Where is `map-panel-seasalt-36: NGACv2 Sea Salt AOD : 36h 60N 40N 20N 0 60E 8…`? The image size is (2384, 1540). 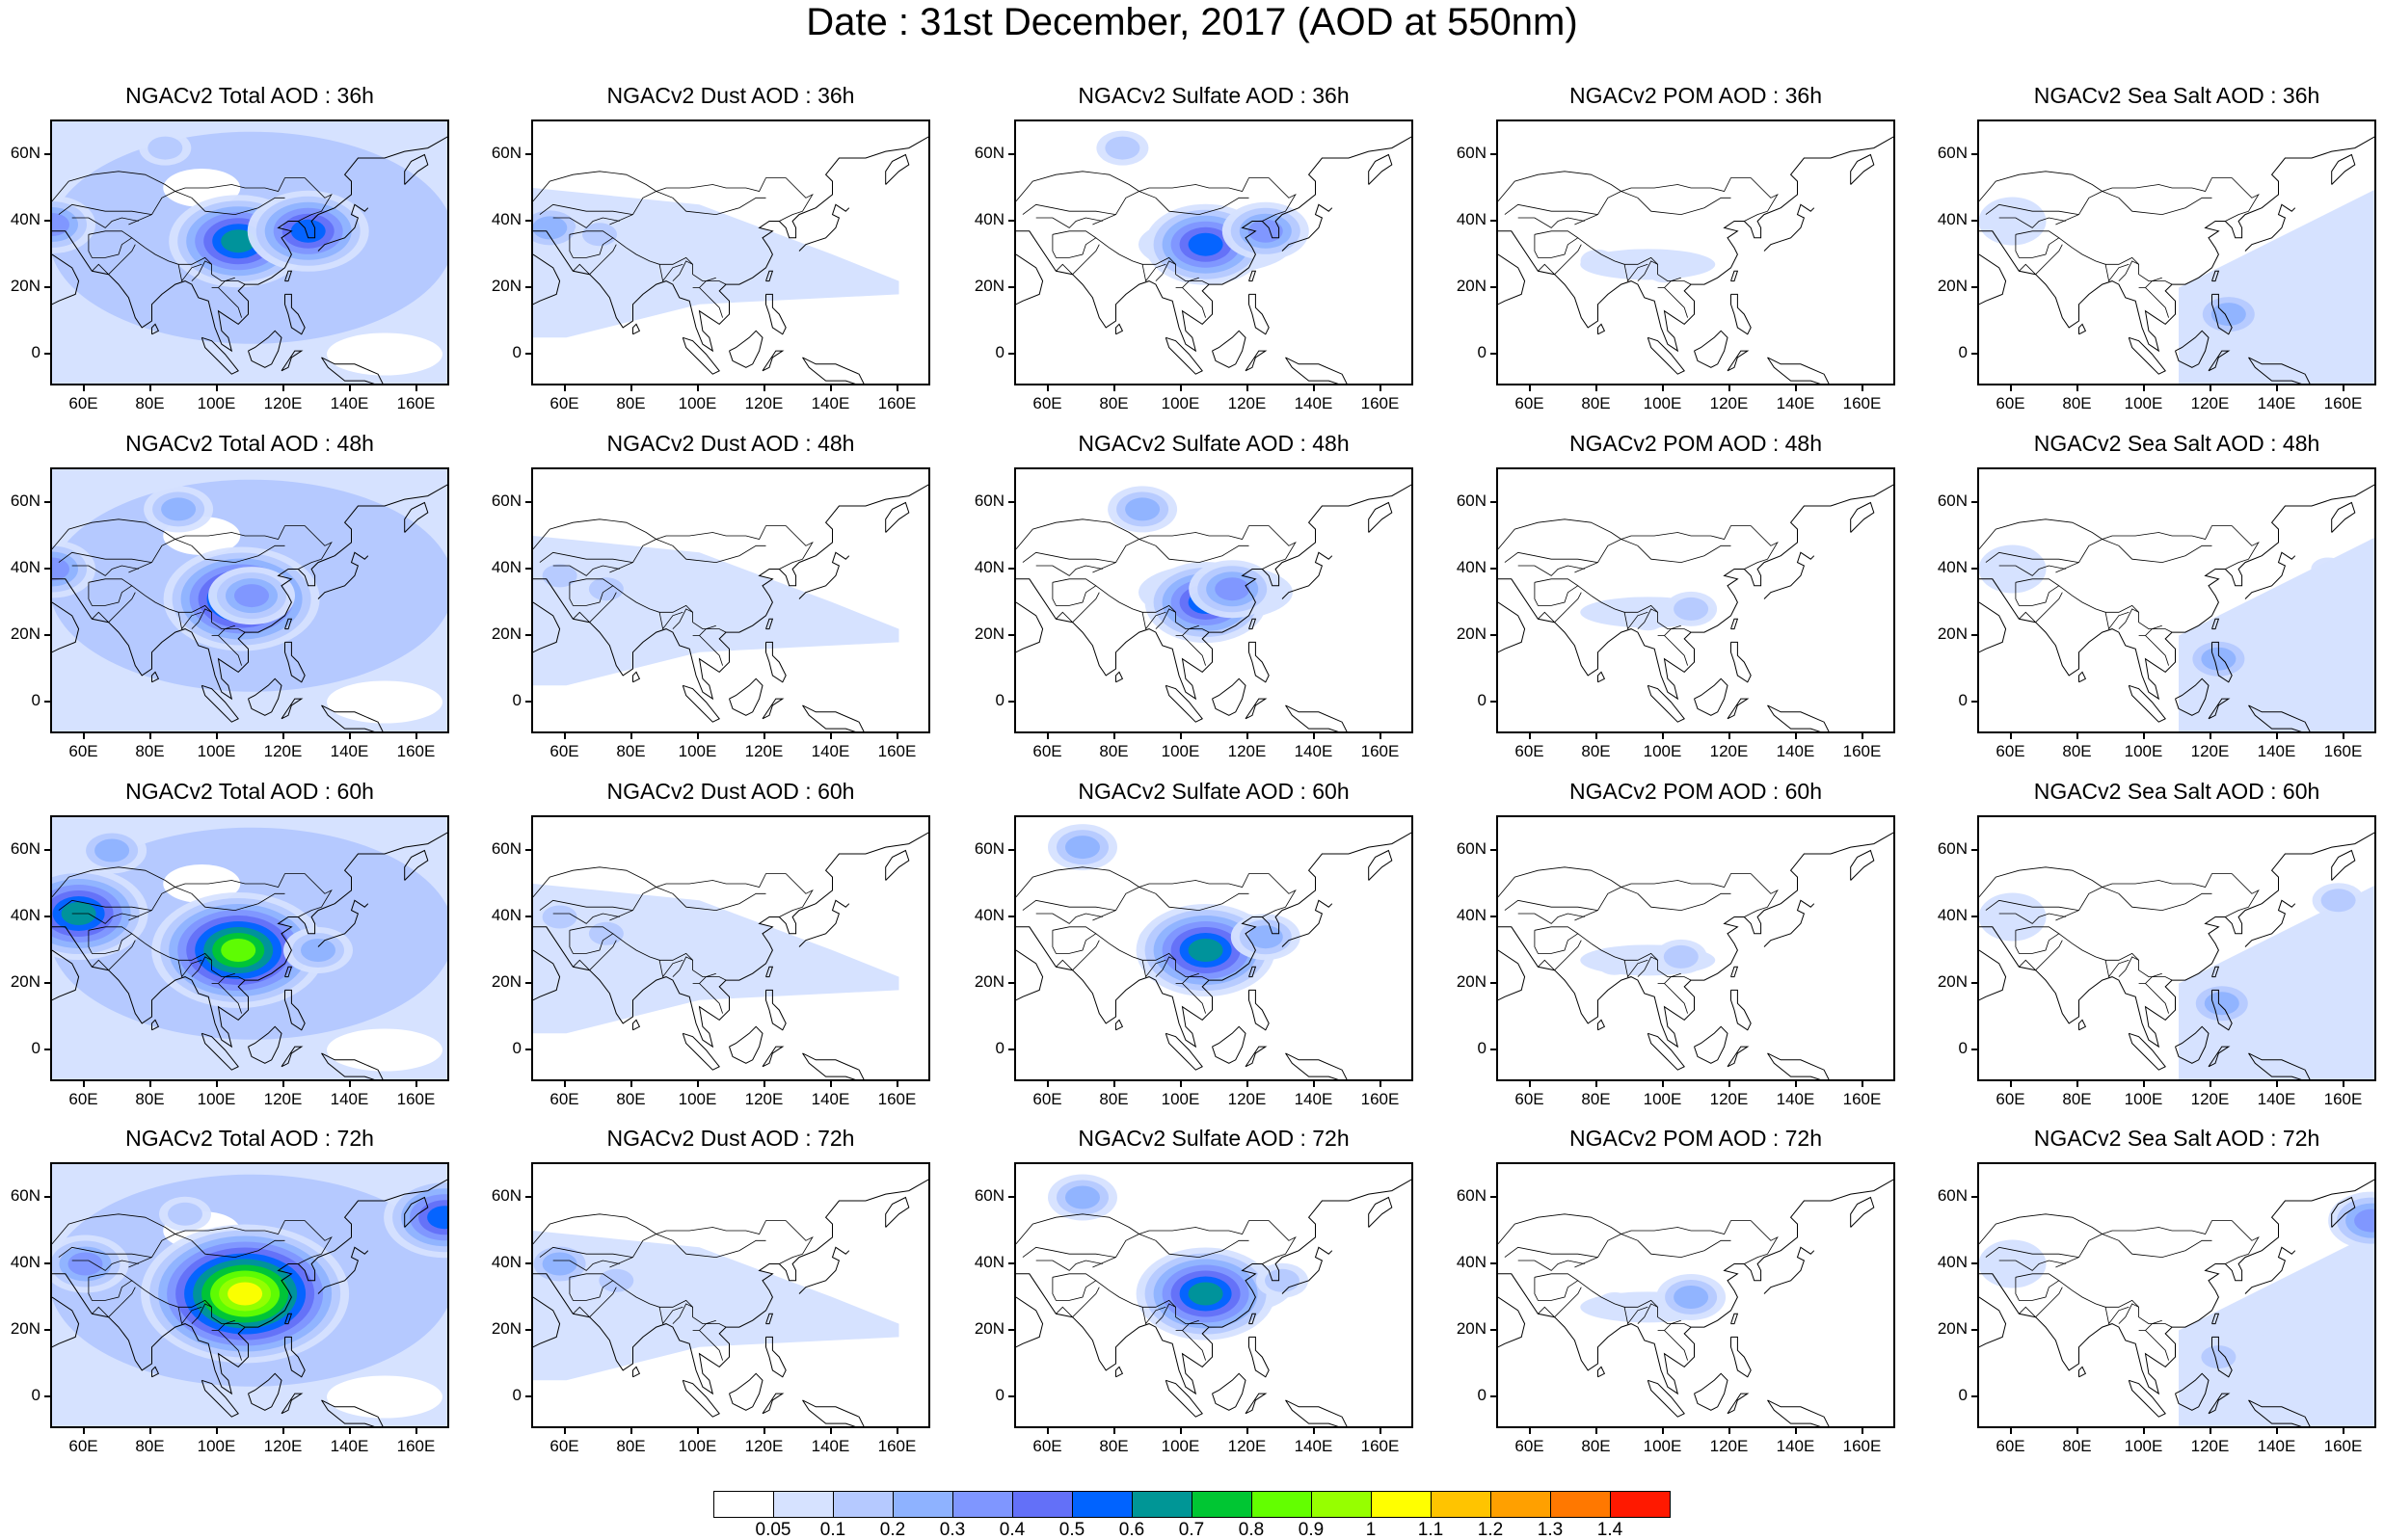
map-panel-seasalt-36: NGACv2 Sea Salt AOD : 36h 60N 40N 20N 0 60E 8… is located at coordinates (2156, 255).